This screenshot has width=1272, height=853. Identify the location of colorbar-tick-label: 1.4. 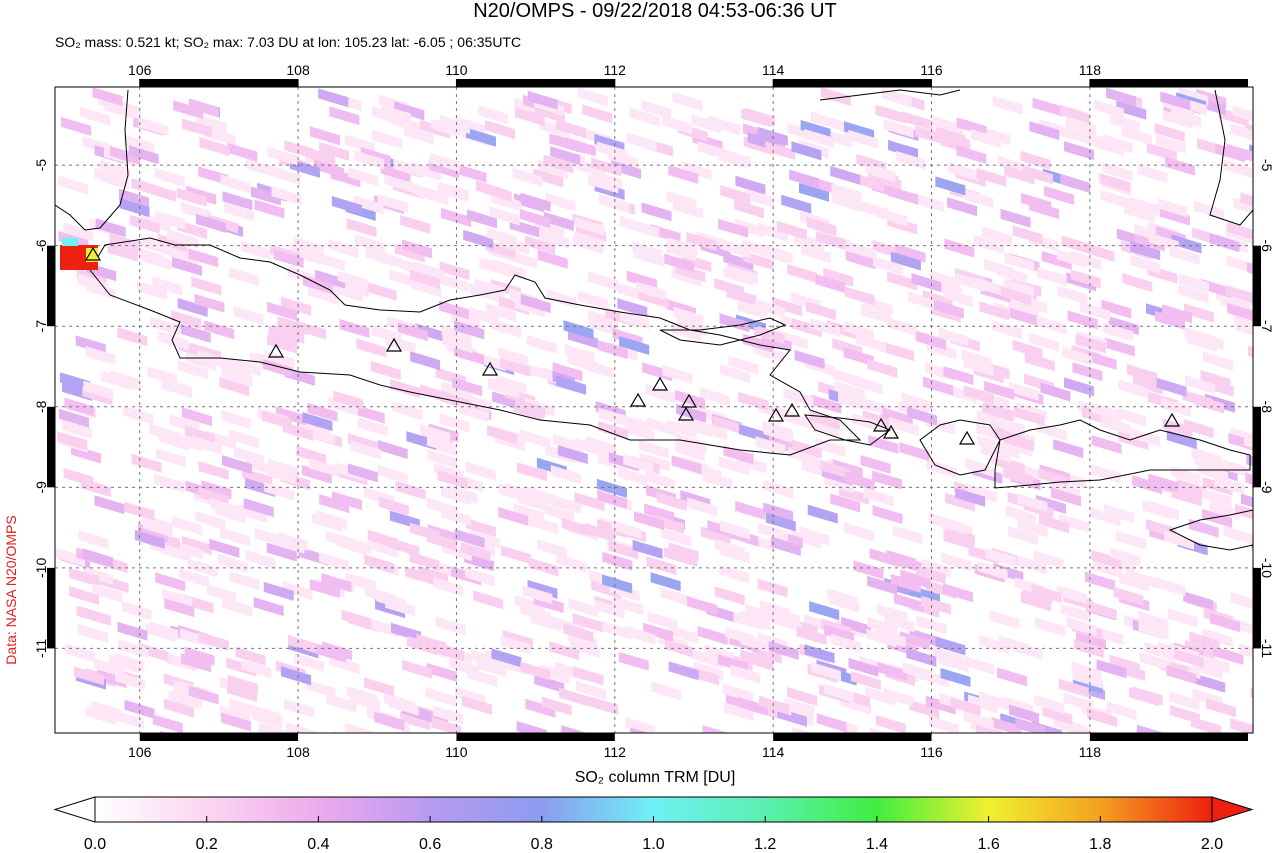
(877, 844).